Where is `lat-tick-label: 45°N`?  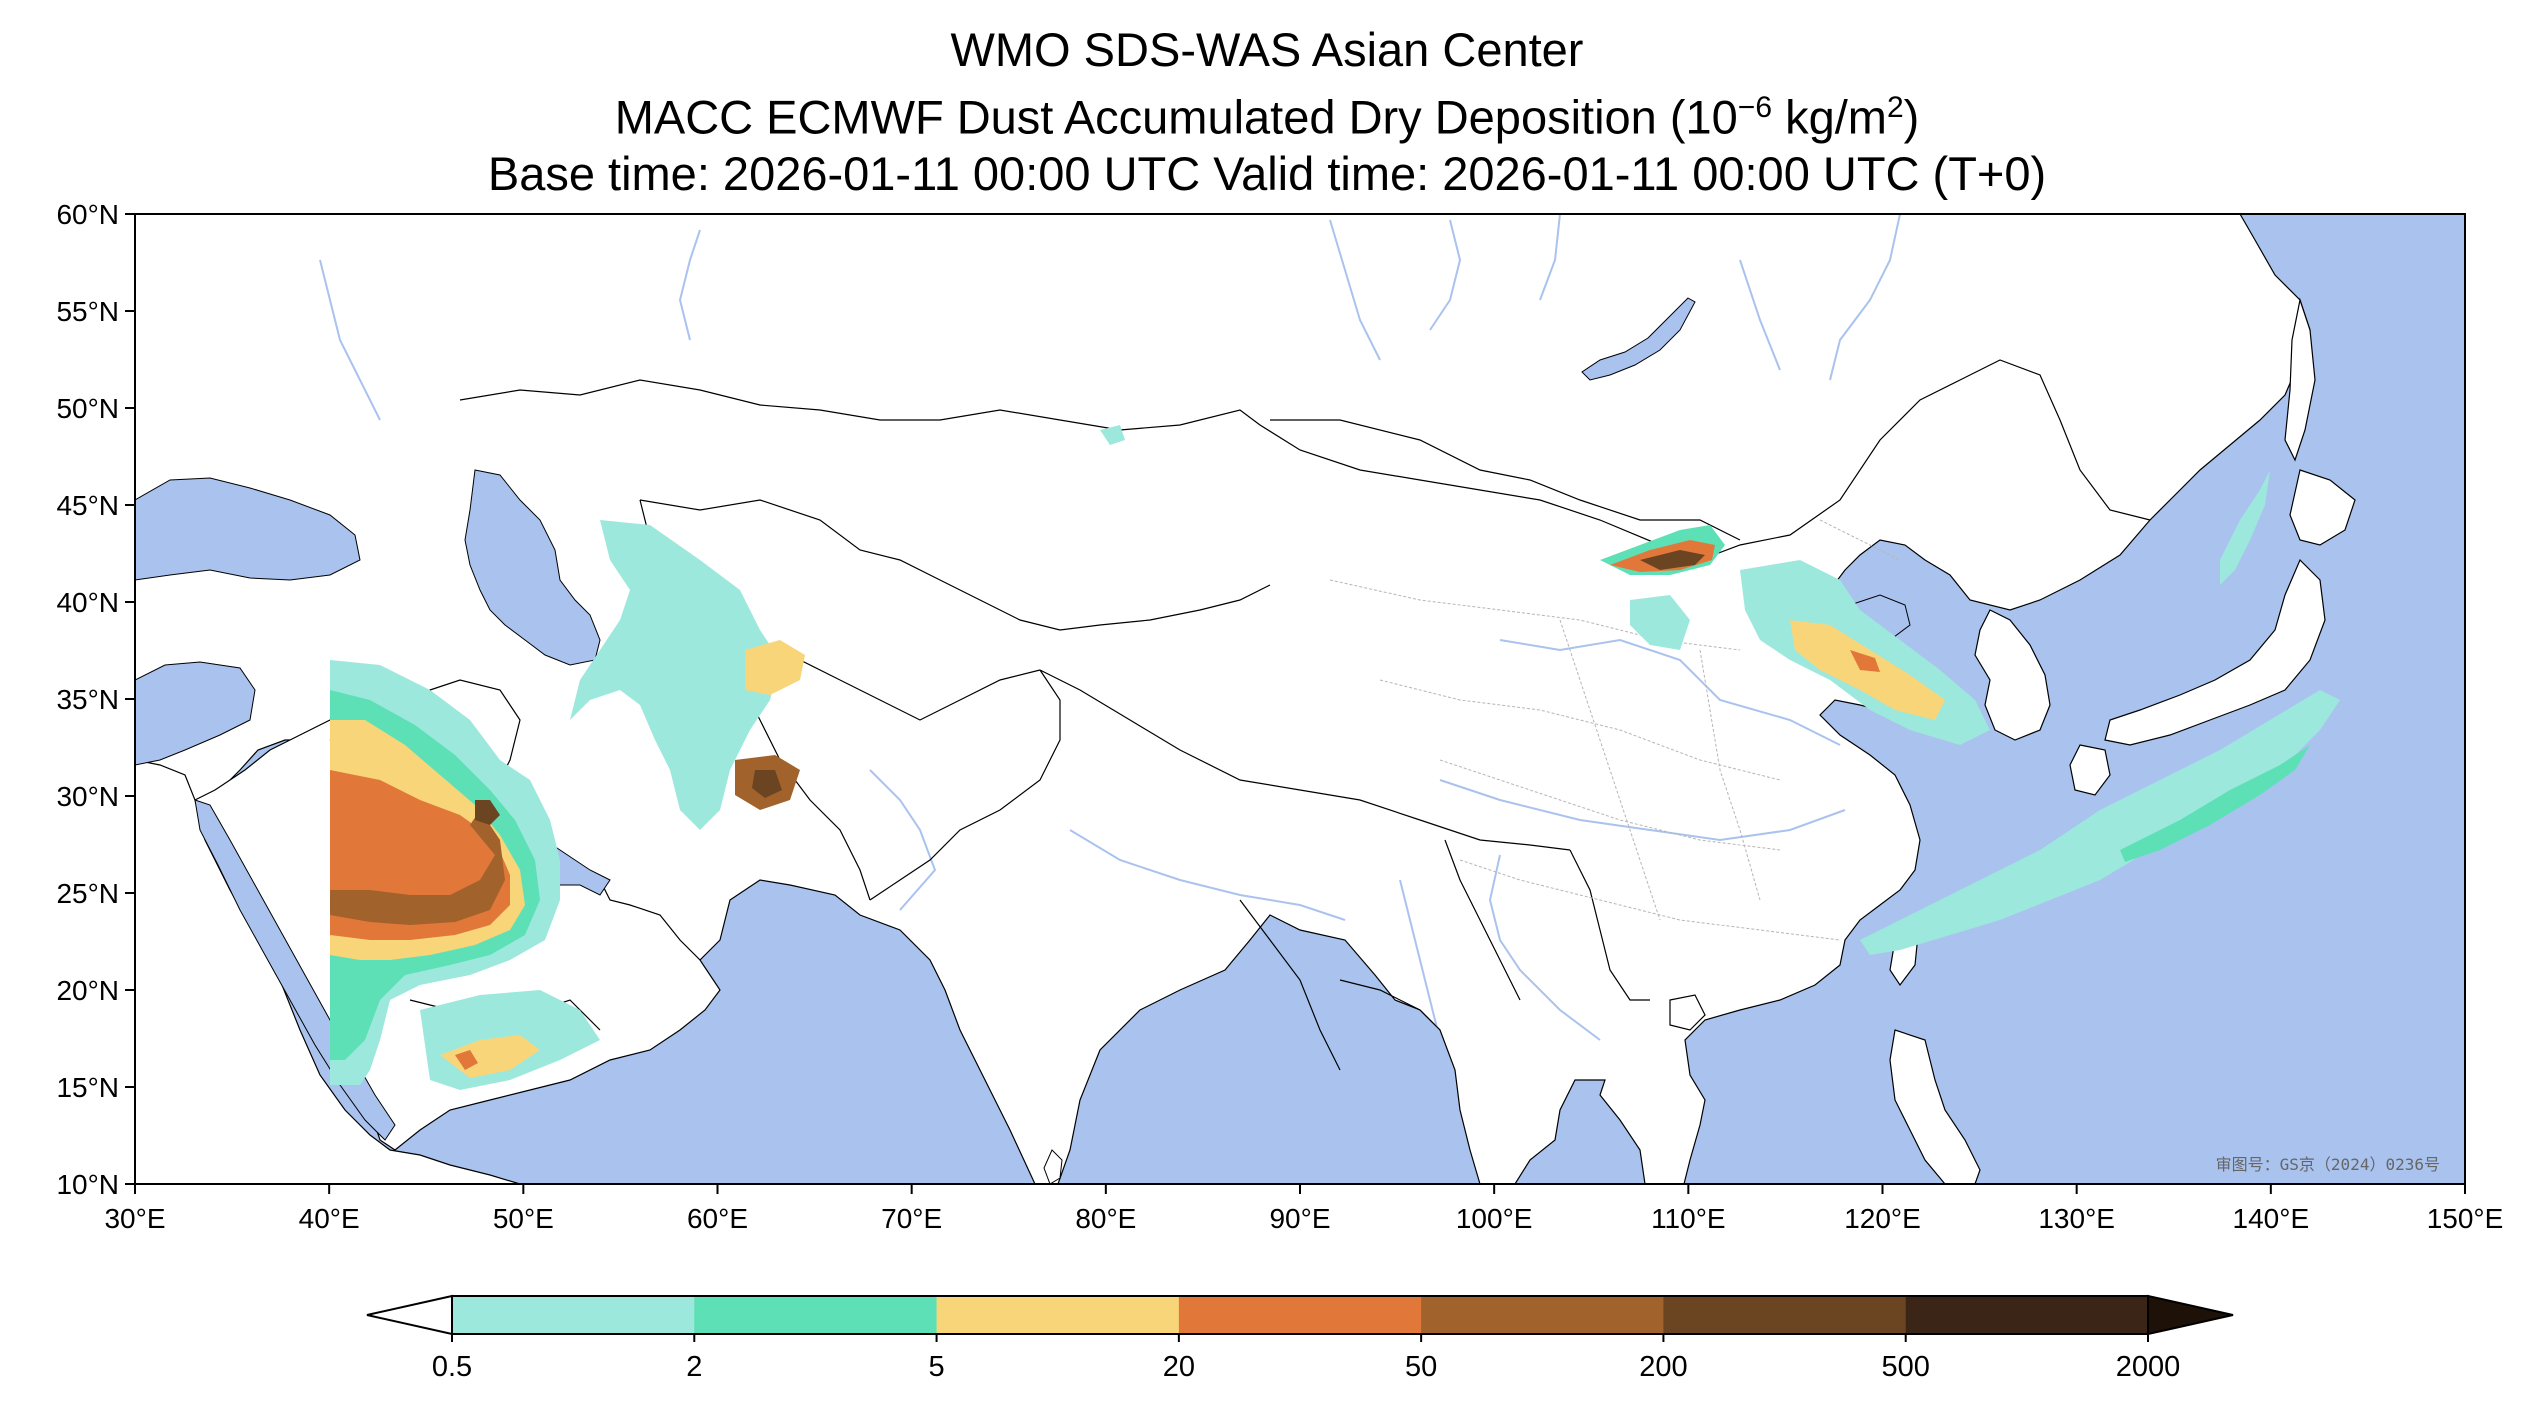
lat-tick-label: 45°N is located at coordinates (87, 505).